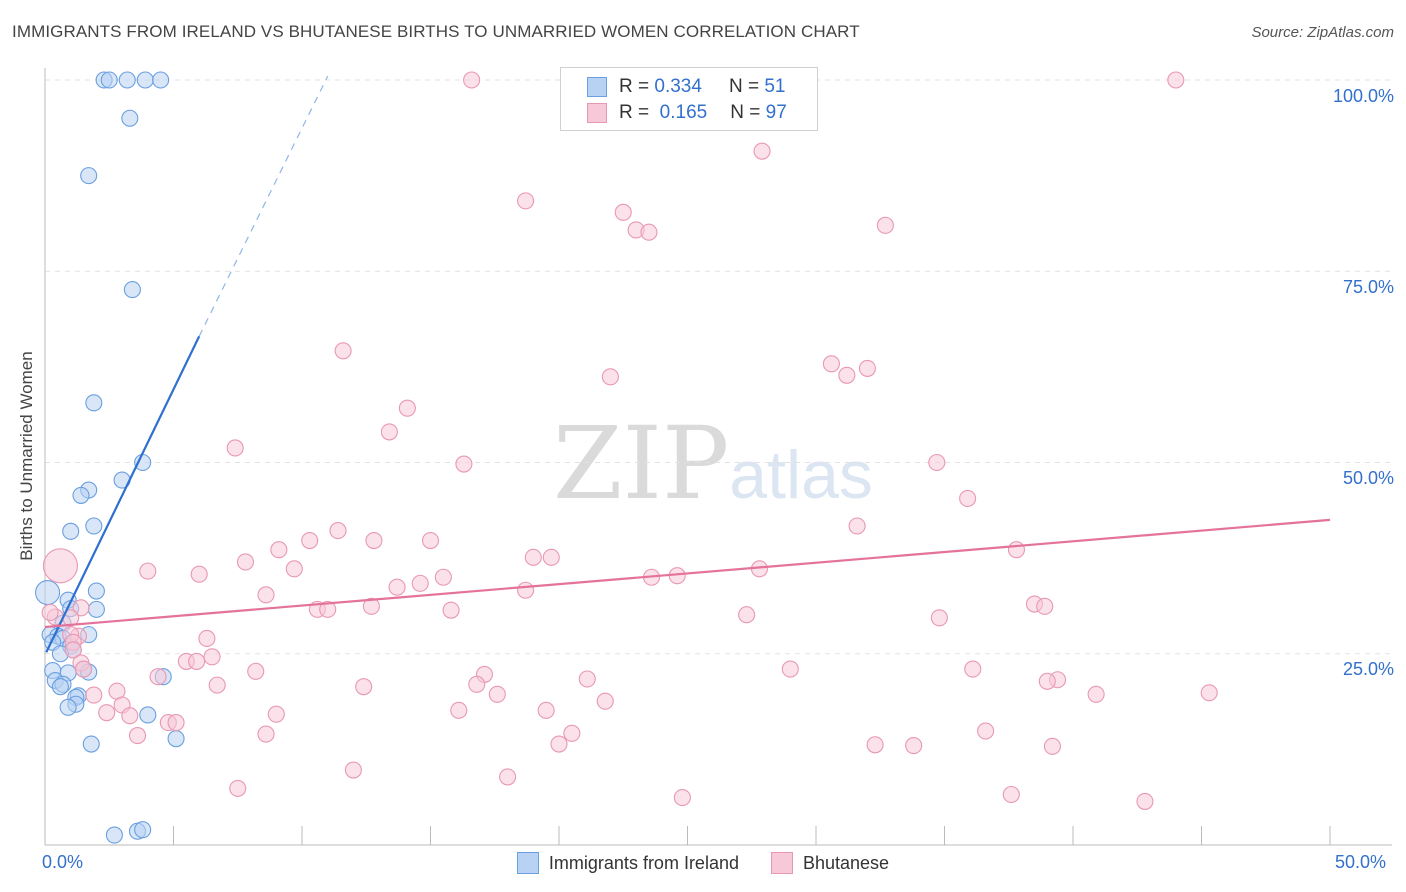 The width and height of the screenshot is (1406, 892). I want to click on stats-row-bhutanese: R = 0.165 N = 97, so click(687, 113).